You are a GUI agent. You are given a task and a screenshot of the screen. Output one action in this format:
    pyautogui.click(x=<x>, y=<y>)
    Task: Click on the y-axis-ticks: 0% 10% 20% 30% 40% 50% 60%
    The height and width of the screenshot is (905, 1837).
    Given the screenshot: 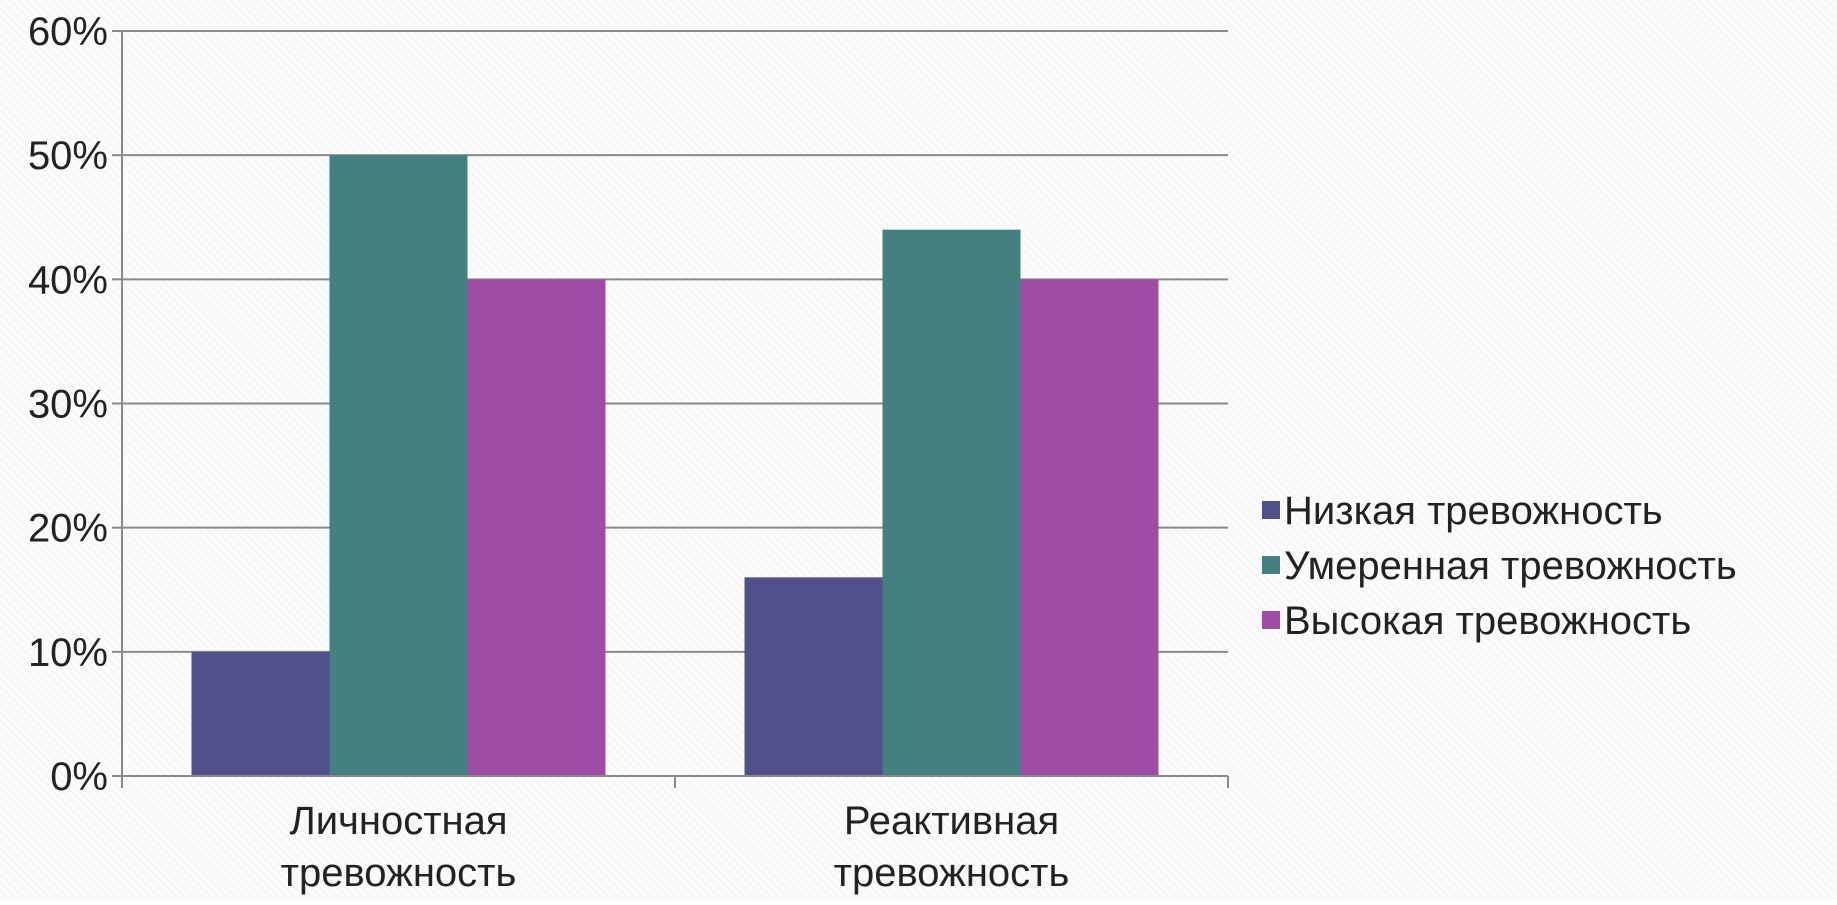 What is the action you would take?
    pyautogui.click(x=68, y=404)
    